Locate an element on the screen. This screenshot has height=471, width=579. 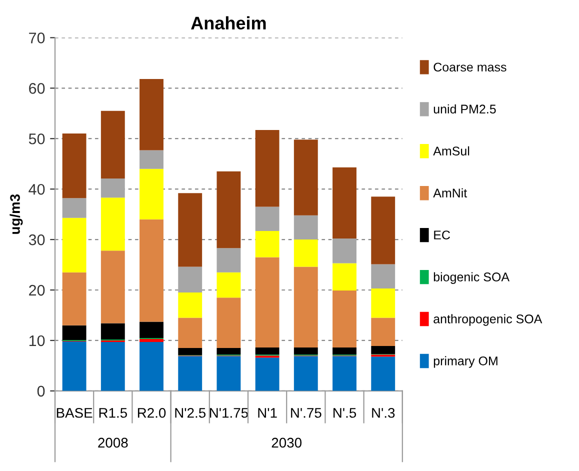
y-tick-label: 30 is located at coordinates (36, 240).